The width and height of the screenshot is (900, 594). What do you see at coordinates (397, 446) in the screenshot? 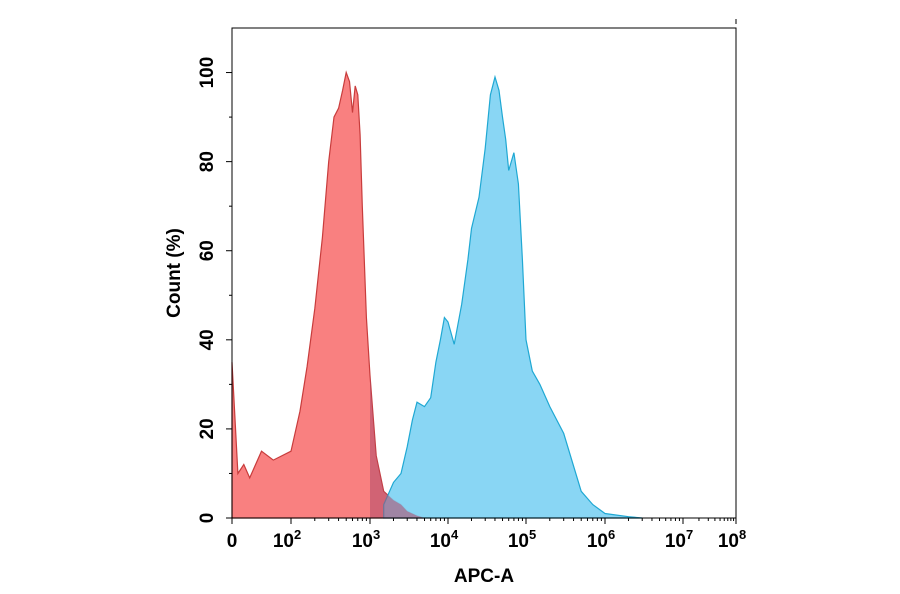
I see `histogram-overlap-region` at bounding box center [397, 446].